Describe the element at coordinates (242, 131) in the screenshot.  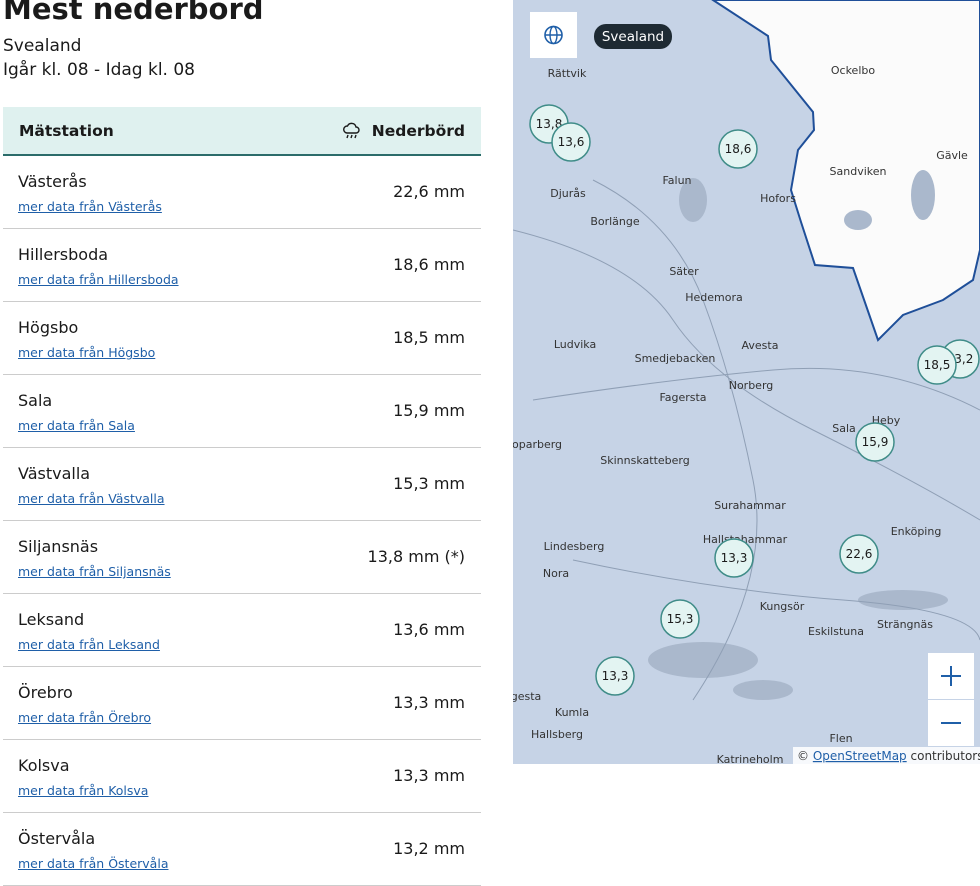
I see `table-header: Mätstation Nederbörd` at that location.